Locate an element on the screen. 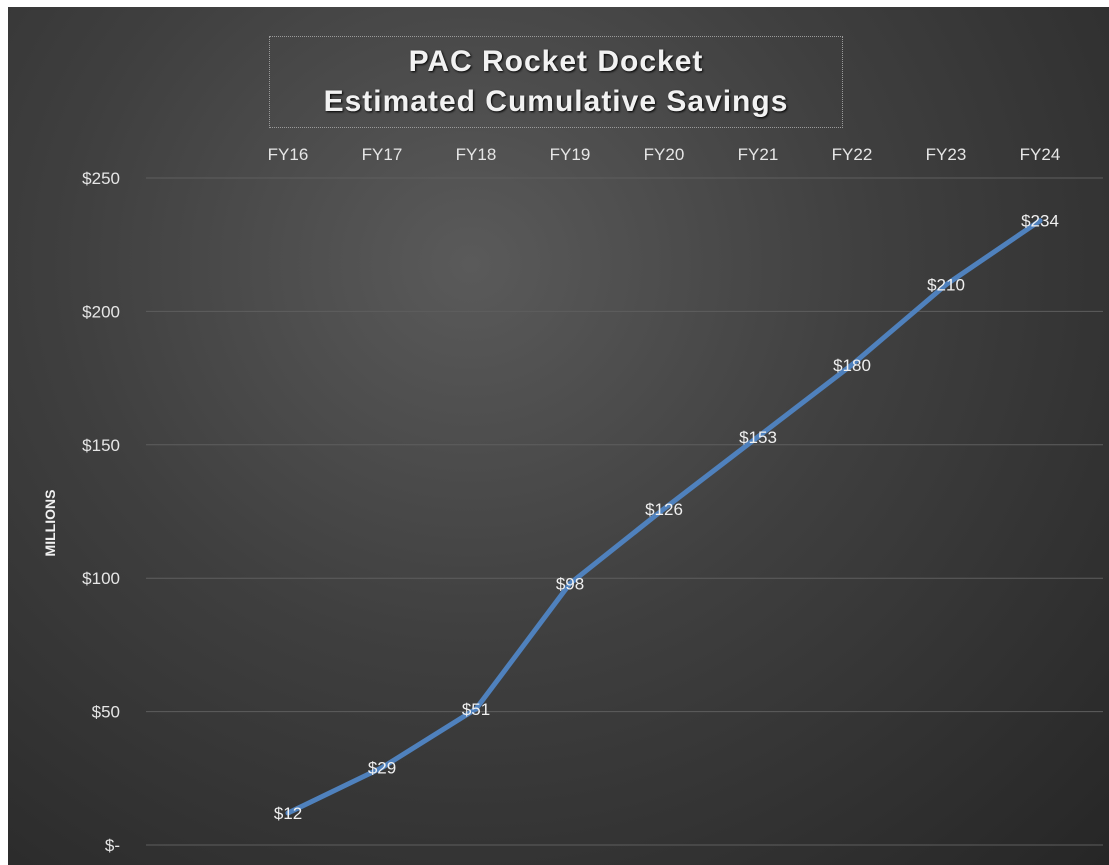  y-tick-label: $50 is located at coordinates (106, 712).